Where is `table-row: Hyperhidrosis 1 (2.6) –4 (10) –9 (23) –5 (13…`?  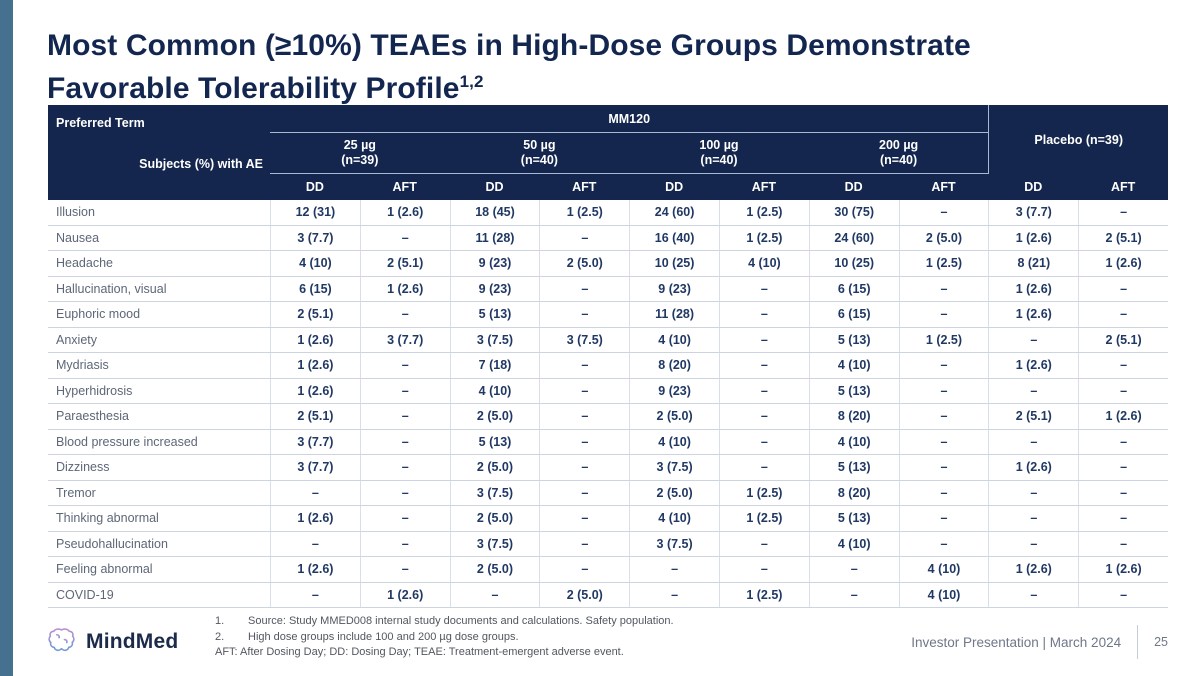
table-row: Hyperhidrosis 1 (2.6) –4 (10) –9 (23) –5 (13… is located at coordinates (608, 391).